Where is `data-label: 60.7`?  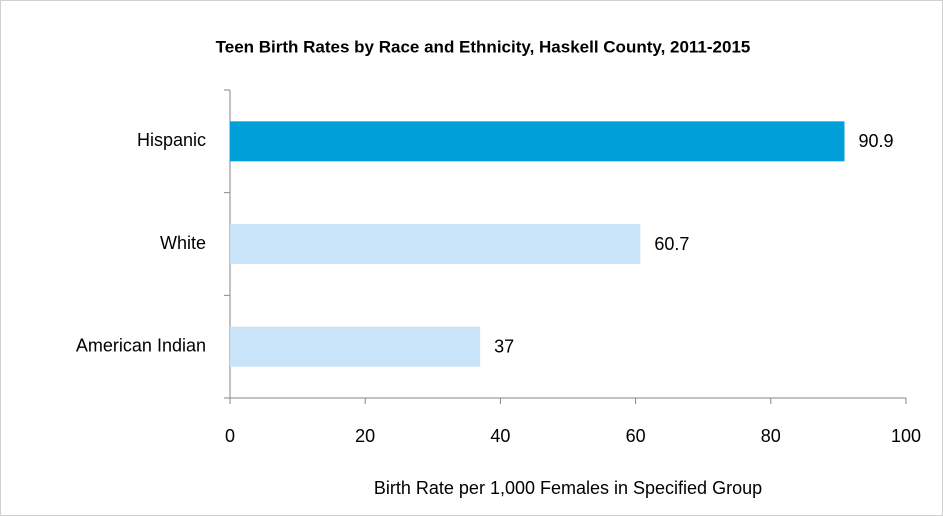
data-label: 60.7 is located at coordinates (671, 244).